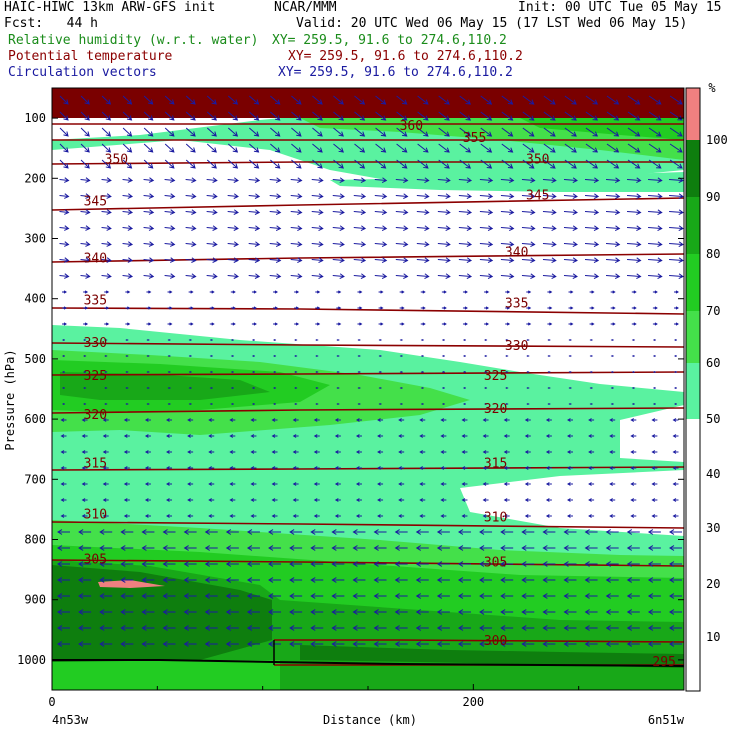 This screenshot has height=740, width=740. I want to click on y-tick-label: 200, so click(35, 178).